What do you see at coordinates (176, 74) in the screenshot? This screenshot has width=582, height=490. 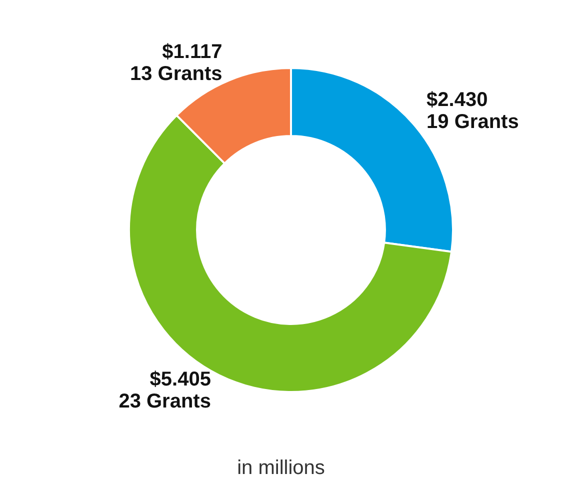 I see `slice-label: 13 Grants` at bounding box center [176, 74].